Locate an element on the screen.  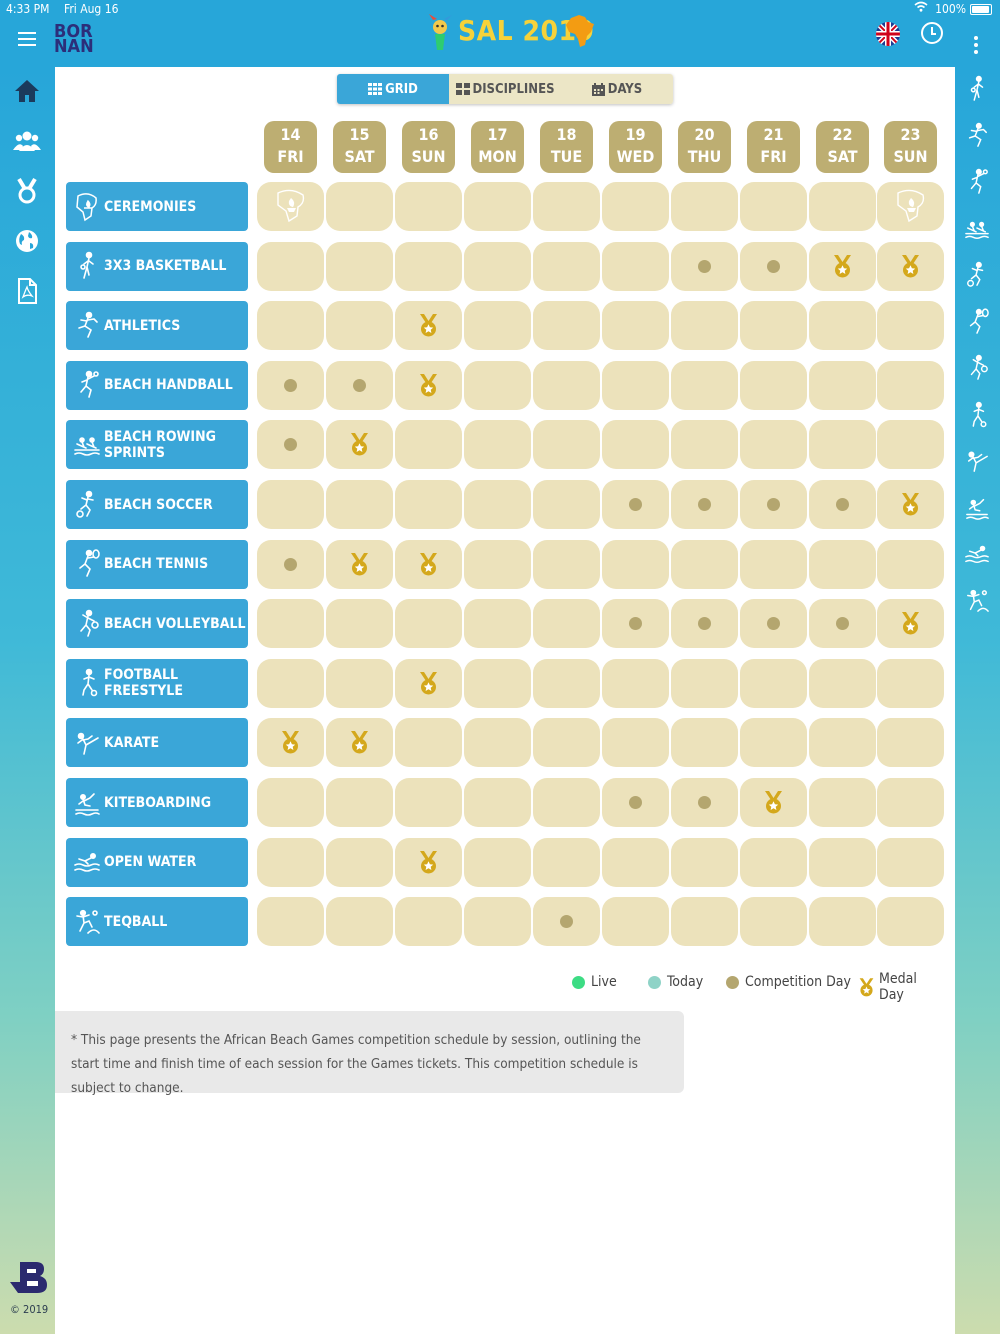
clock-icon is located at coordinates (932, 33).